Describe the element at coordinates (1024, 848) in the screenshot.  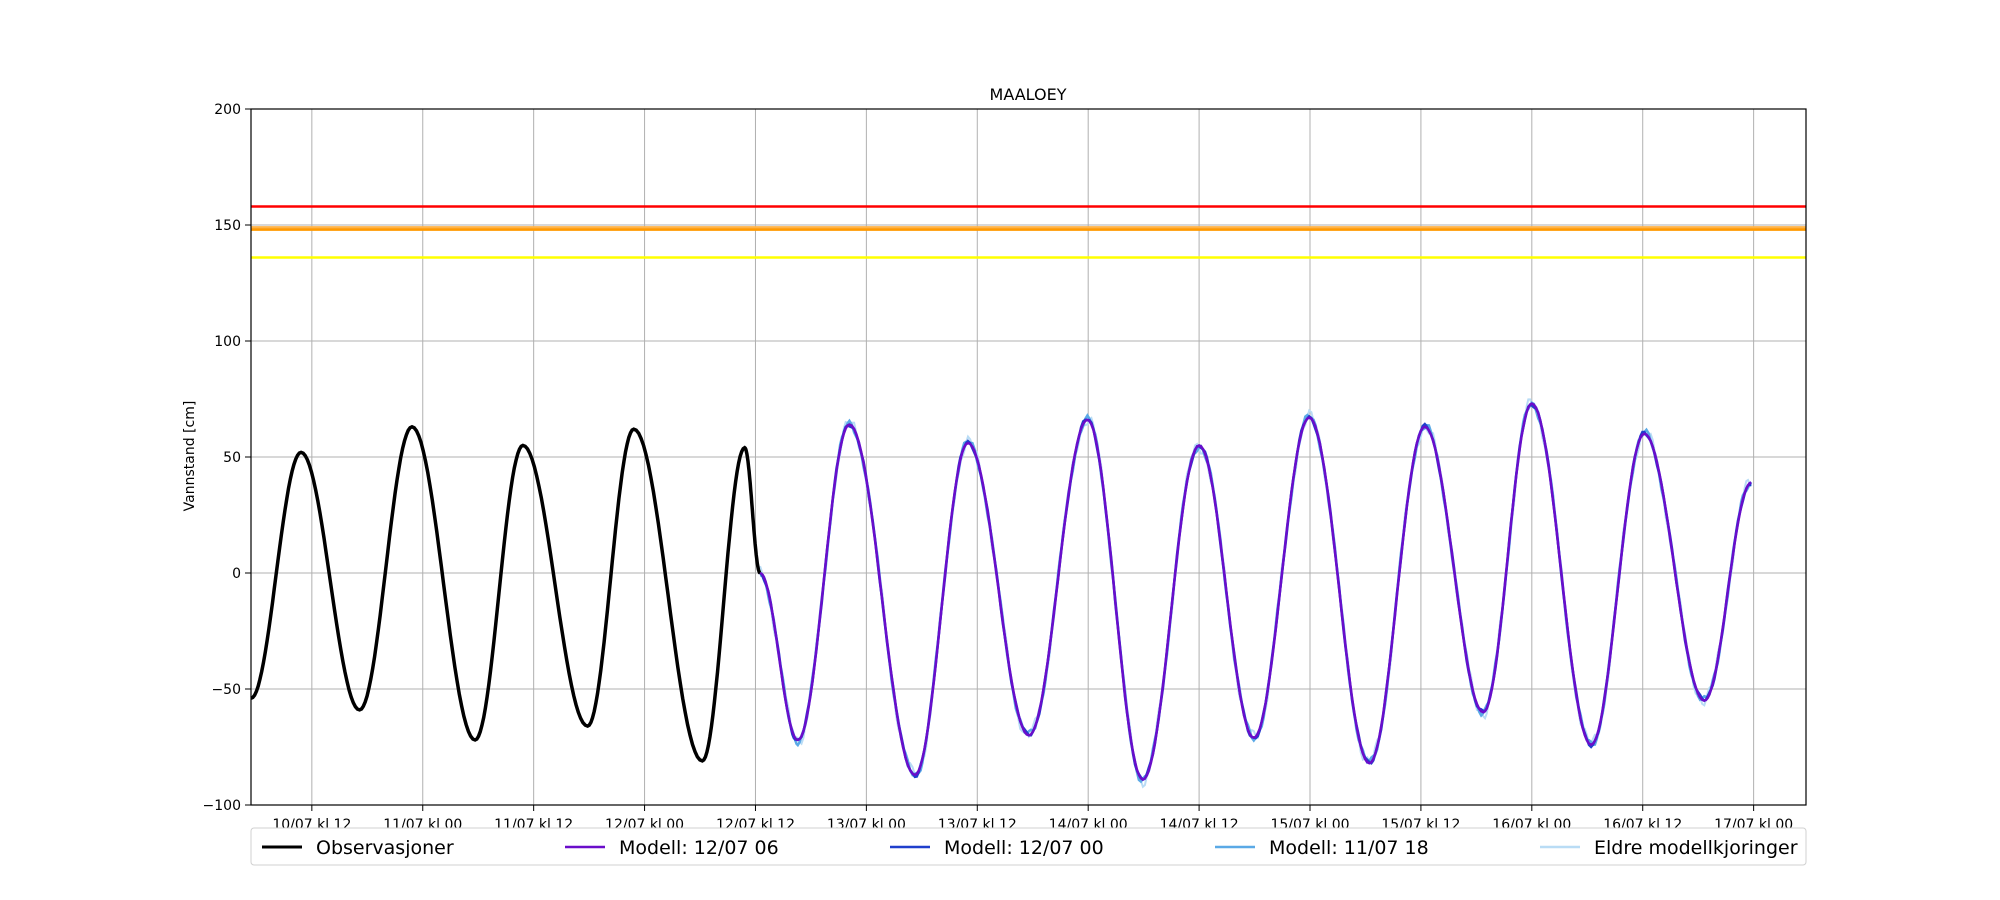
I see `legend-entry-label: Modell: 12/07 00` at that location.